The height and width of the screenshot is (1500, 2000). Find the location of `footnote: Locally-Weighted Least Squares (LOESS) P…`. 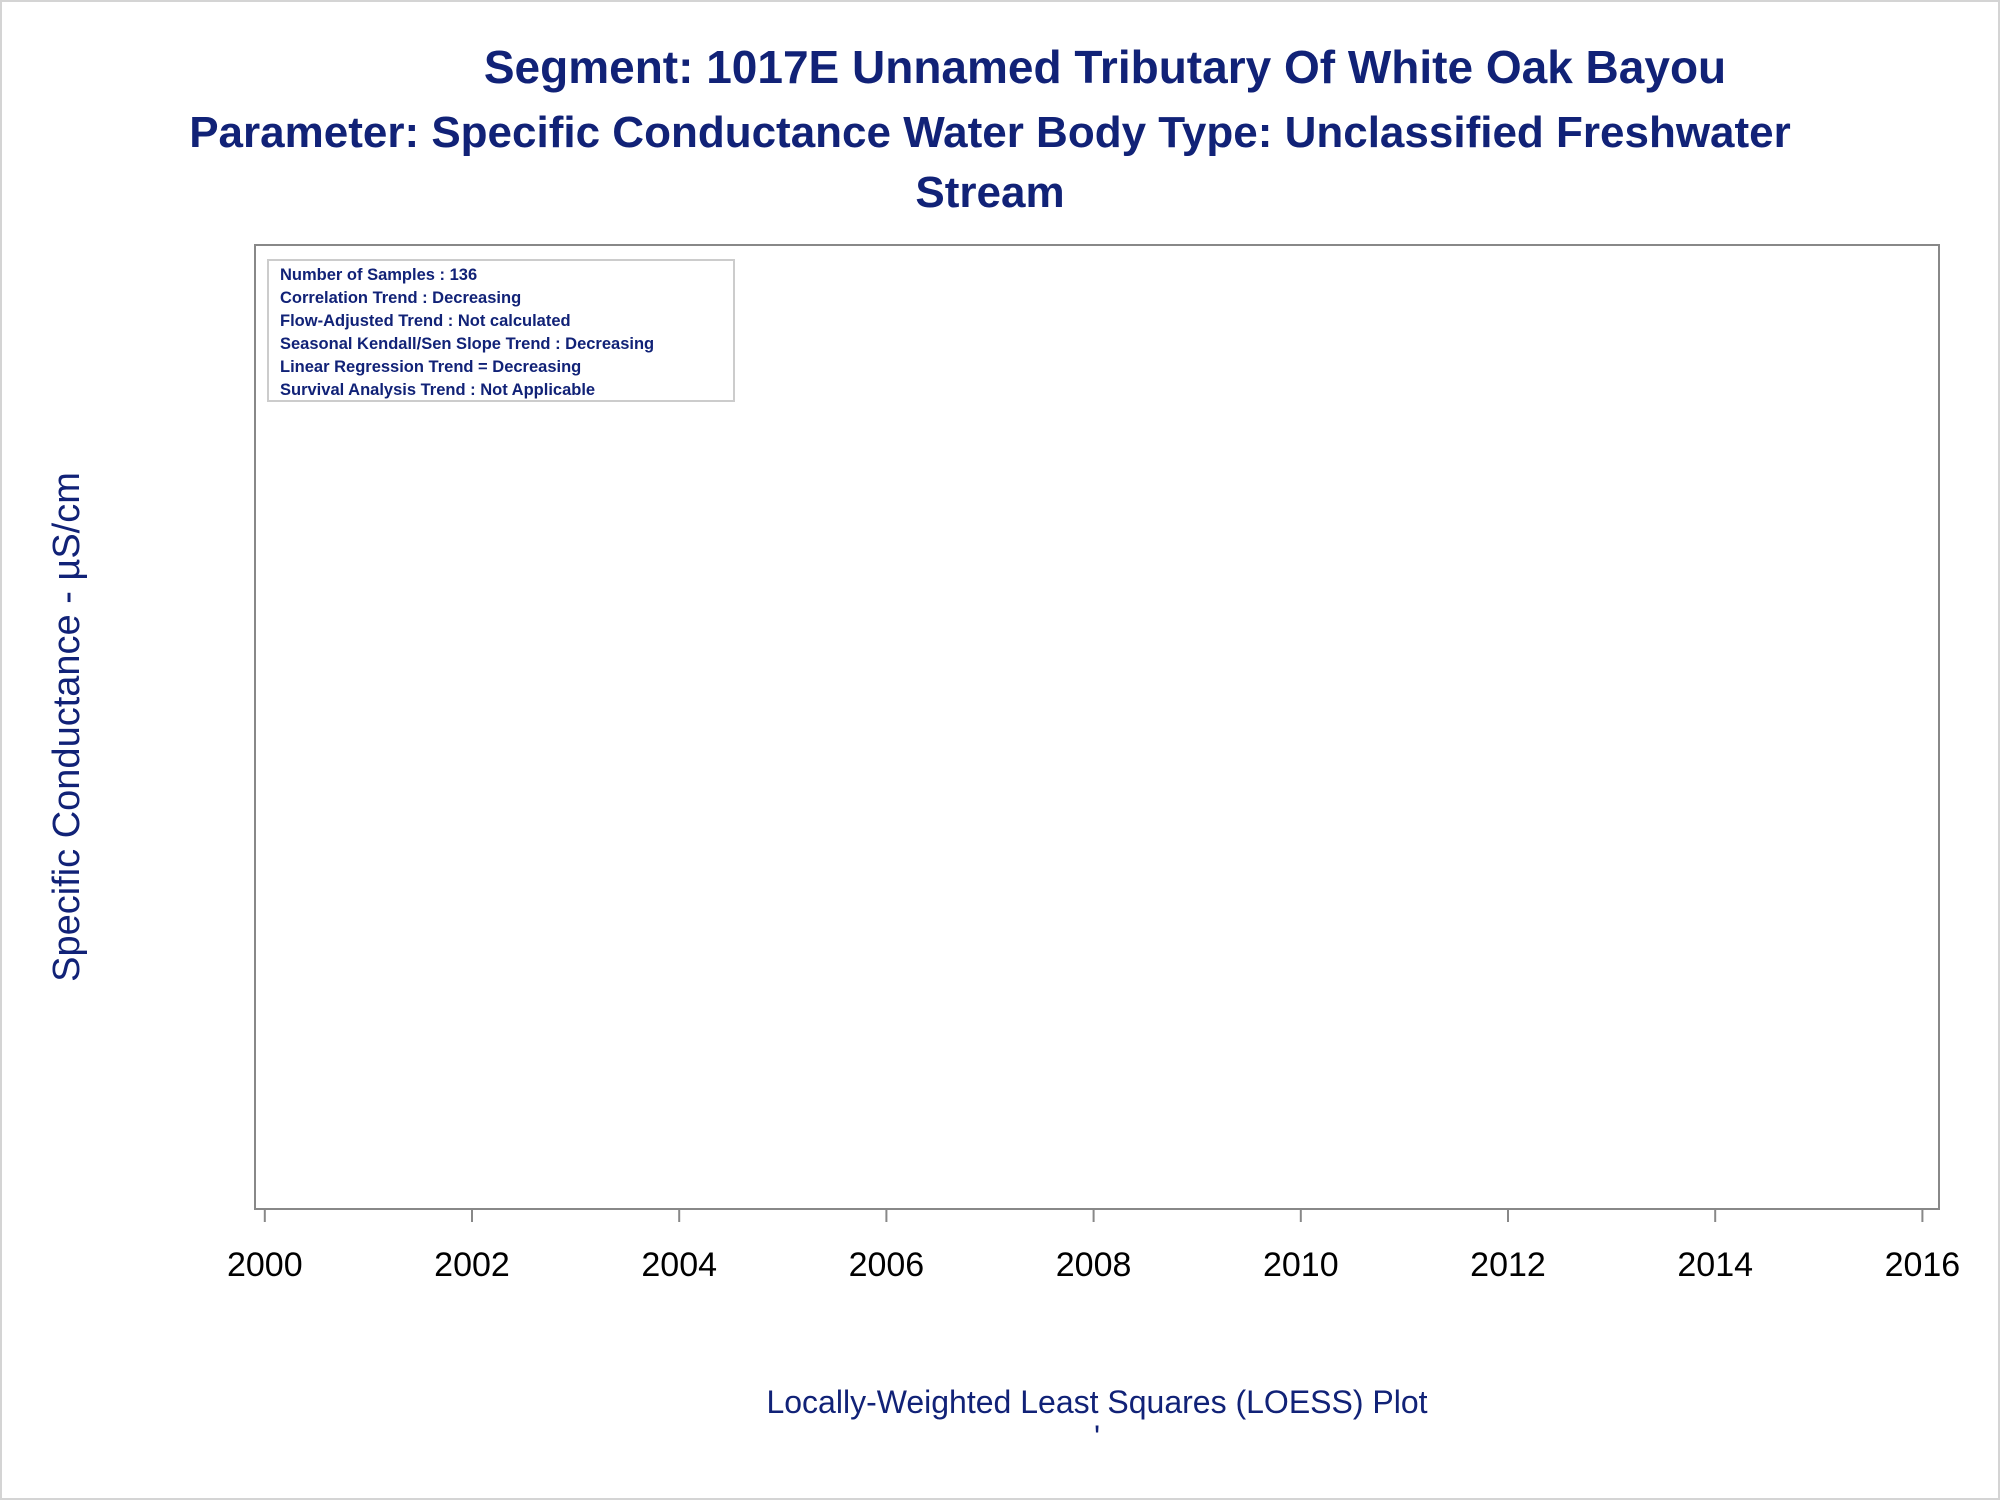

footnote: Locally-Weighted Least Squares (LOESS) P… is located at coordinates (1096, 1402).